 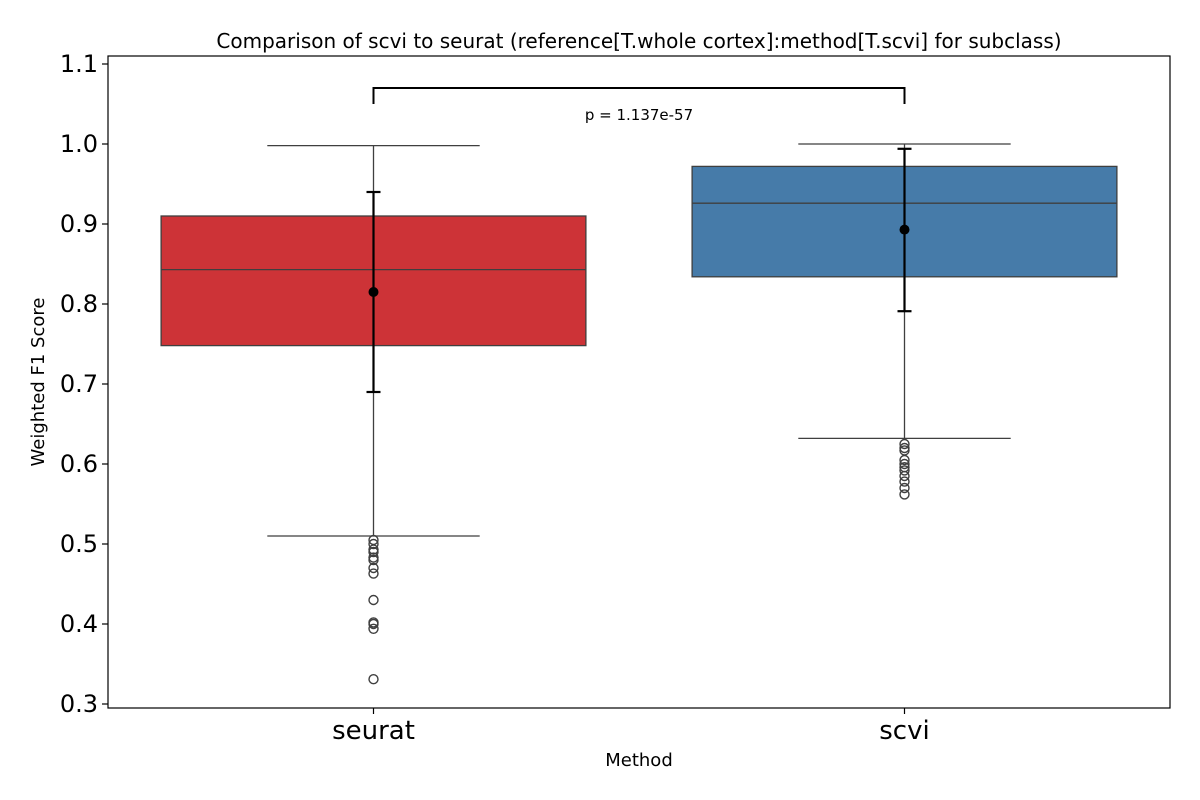 What do you see at coordinates (639, 115) in the screenshot?
I see `p-value-label: p = 1.137e-57` at bounding box center [639, 115].